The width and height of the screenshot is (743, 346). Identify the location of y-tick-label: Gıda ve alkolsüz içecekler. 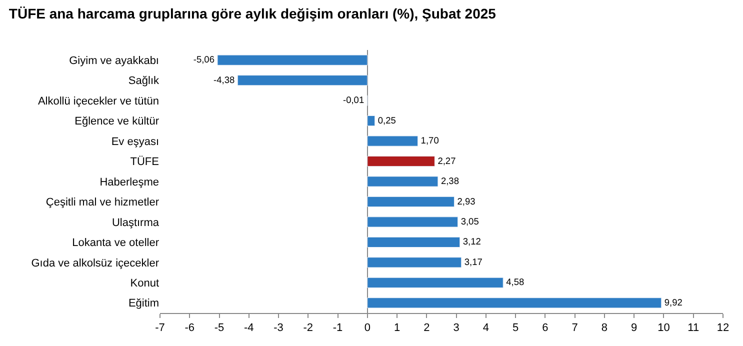
(95, 263).